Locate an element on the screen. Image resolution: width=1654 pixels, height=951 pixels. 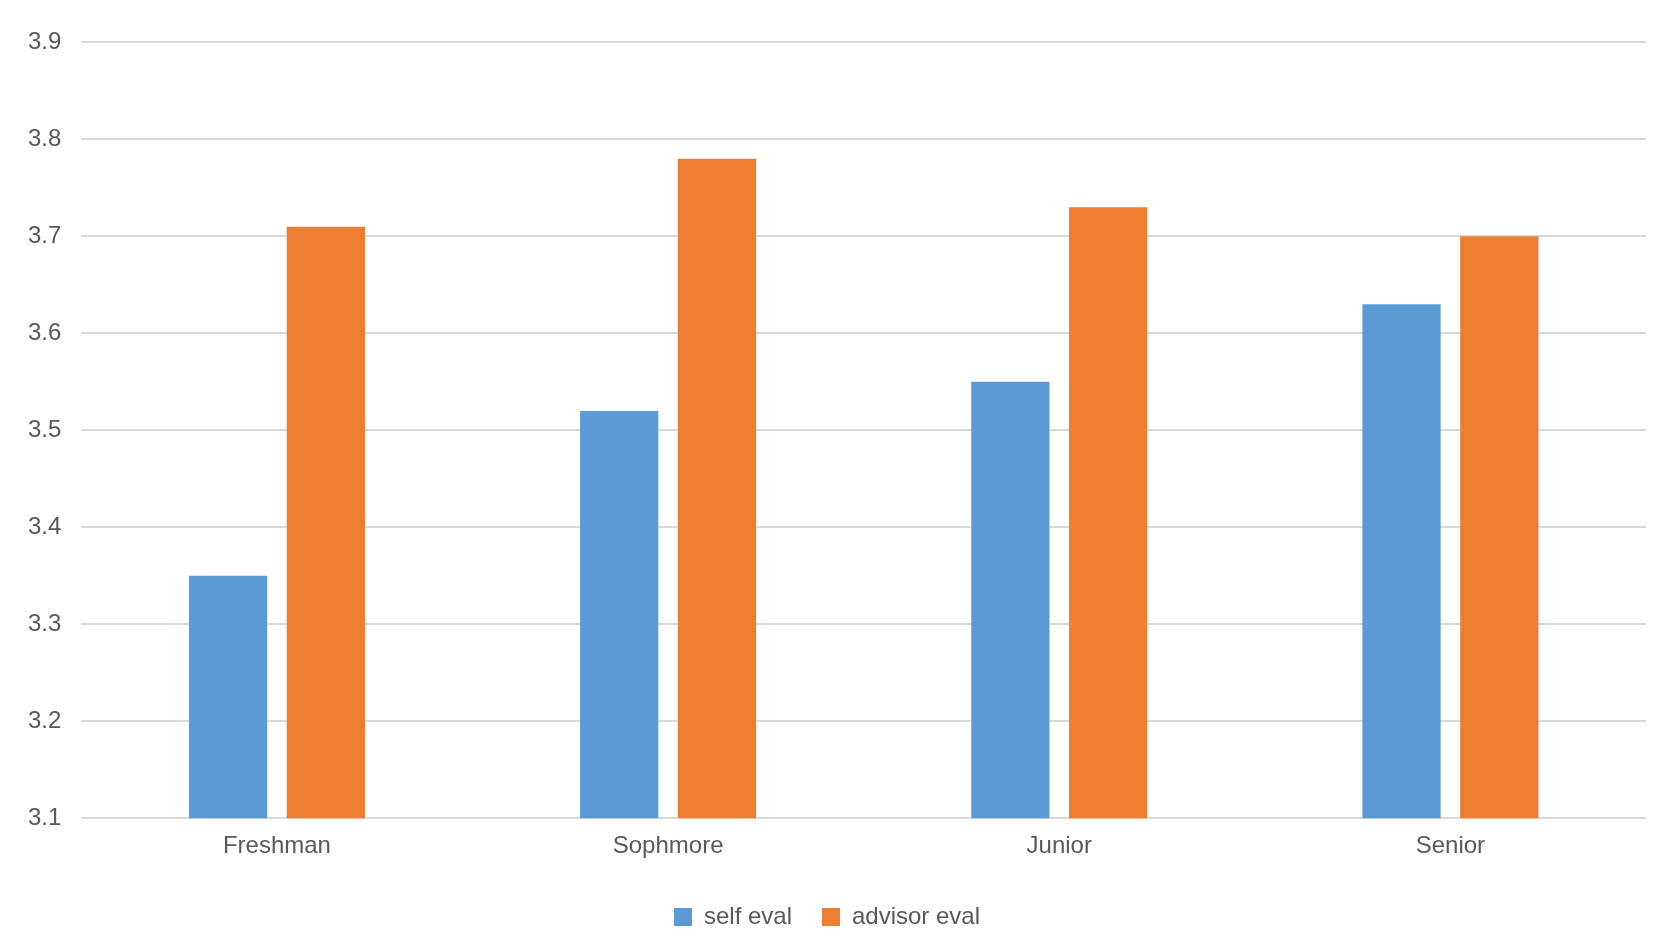
y-tick-label: 3.5 is located at coordinates (44, 428).